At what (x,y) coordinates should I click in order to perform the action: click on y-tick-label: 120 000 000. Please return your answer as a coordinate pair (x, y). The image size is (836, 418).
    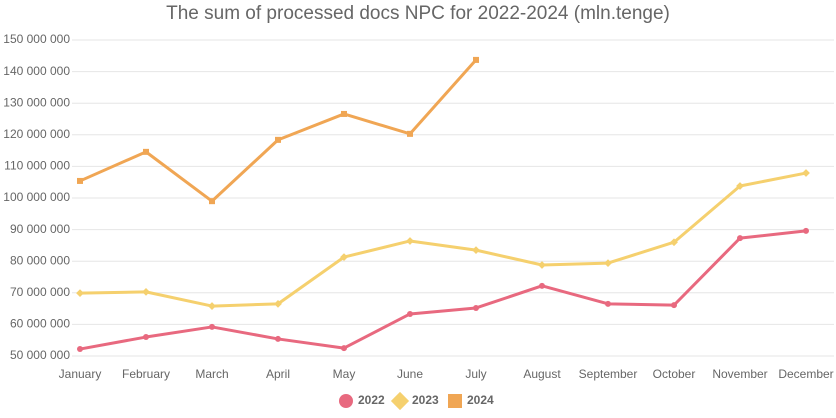
    Looking at the image, I should click on (36, 134).